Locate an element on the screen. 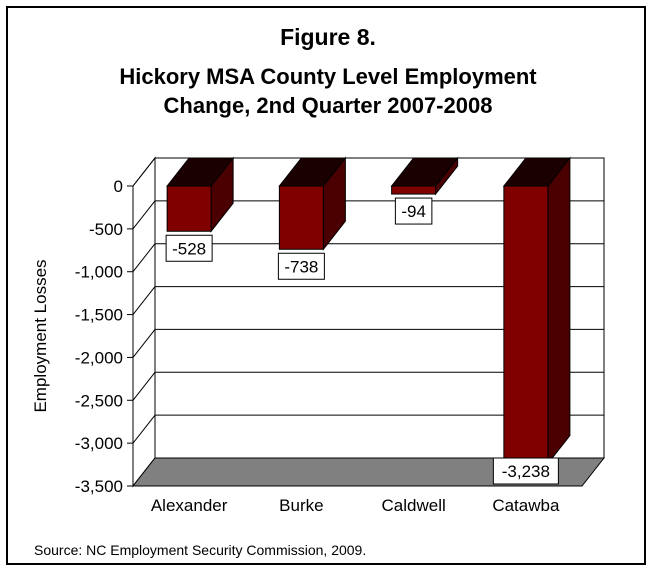  x-tick-label: Caldwell is located at coordinates (414, 505).